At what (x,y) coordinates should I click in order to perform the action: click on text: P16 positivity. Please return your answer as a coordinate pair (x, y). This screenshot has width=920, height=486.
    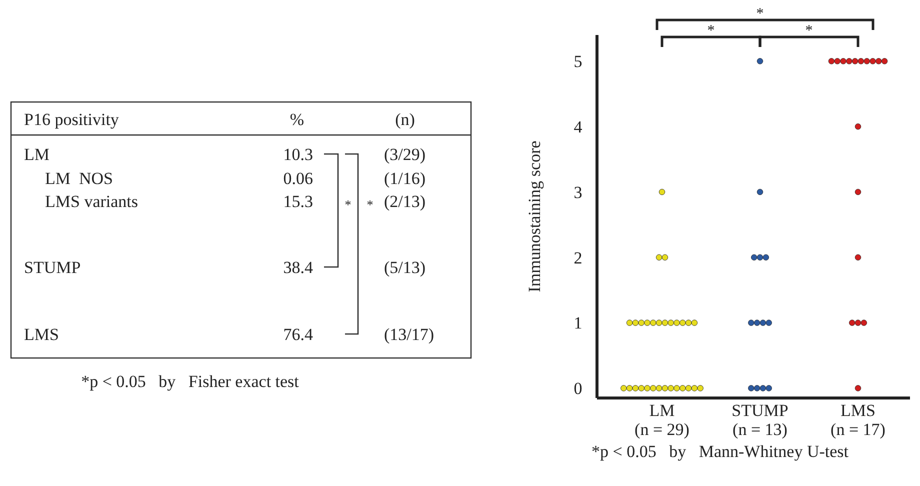
    Looking at the image, I should click on (72, 119).